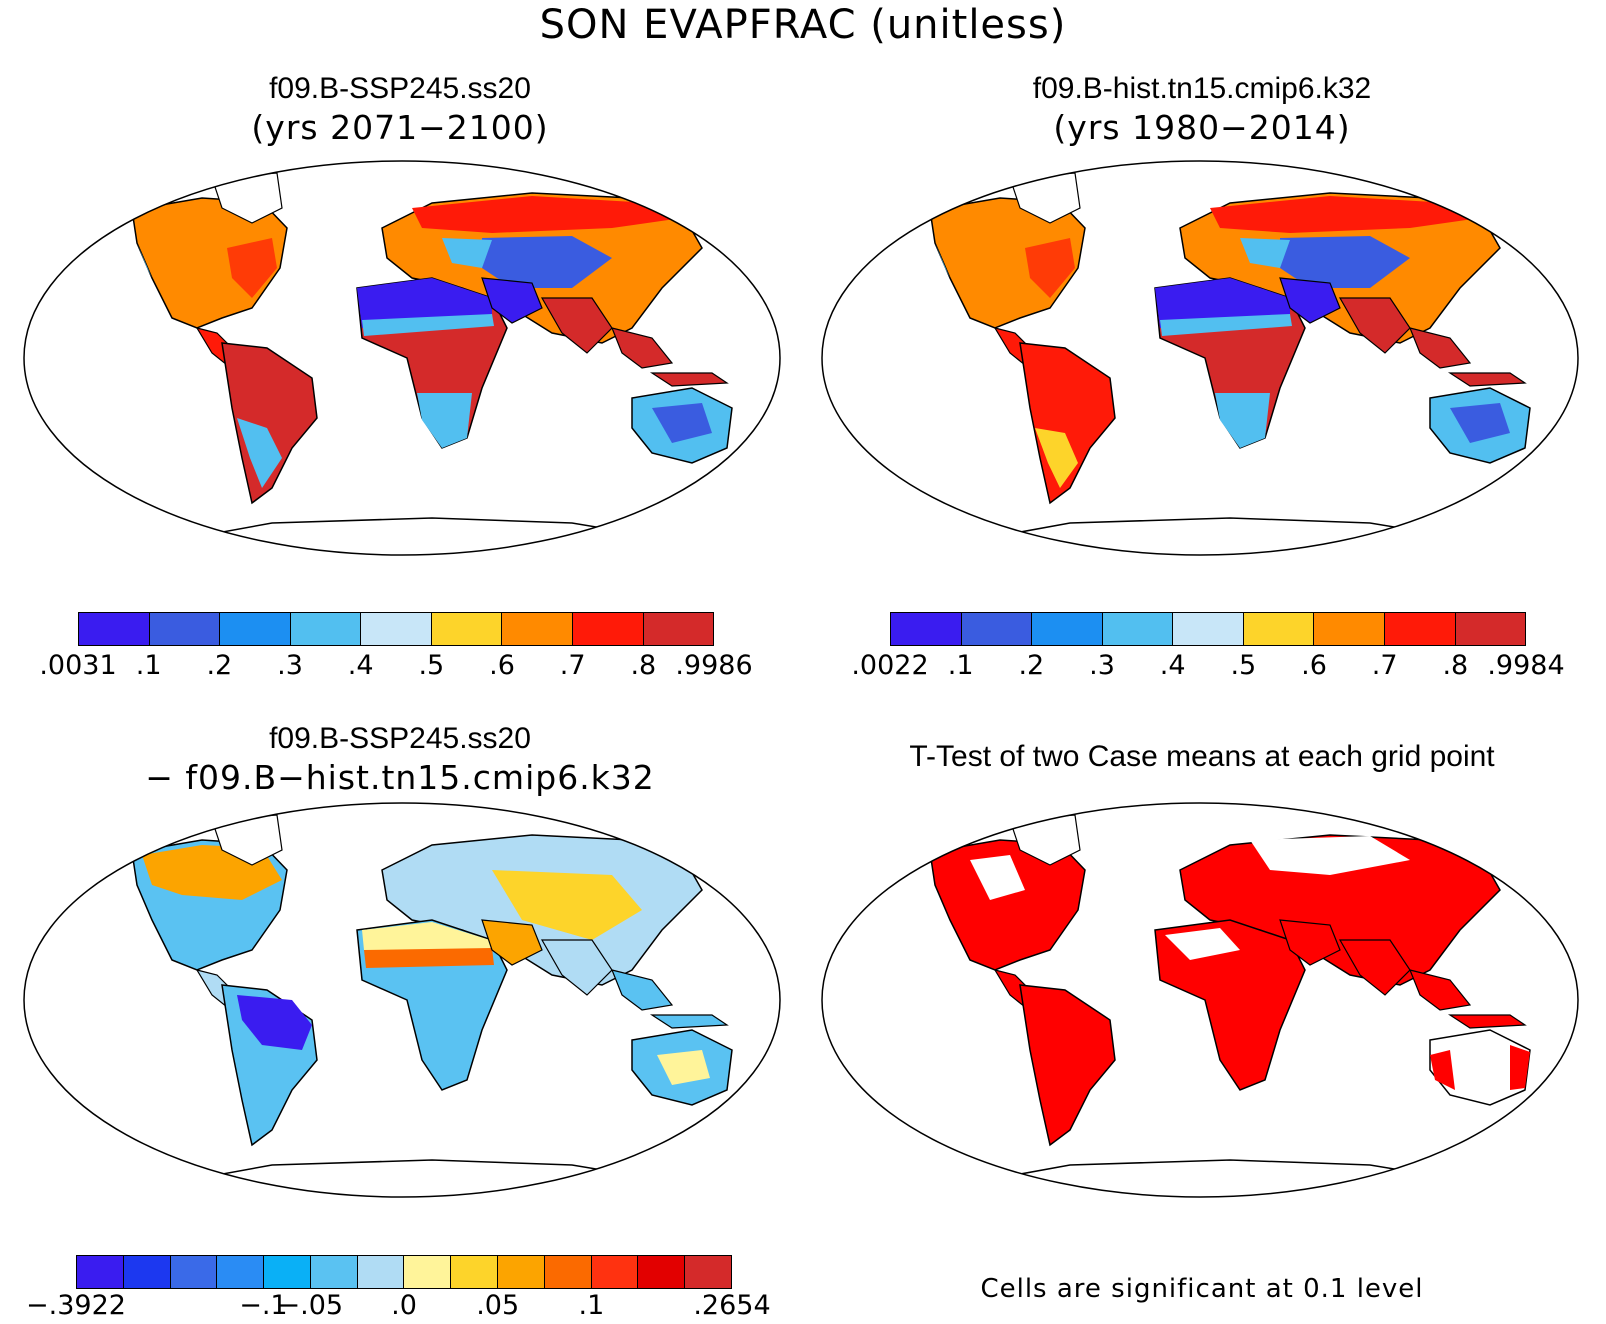  I want to click on map-ssp245-border, so click(402, 358).